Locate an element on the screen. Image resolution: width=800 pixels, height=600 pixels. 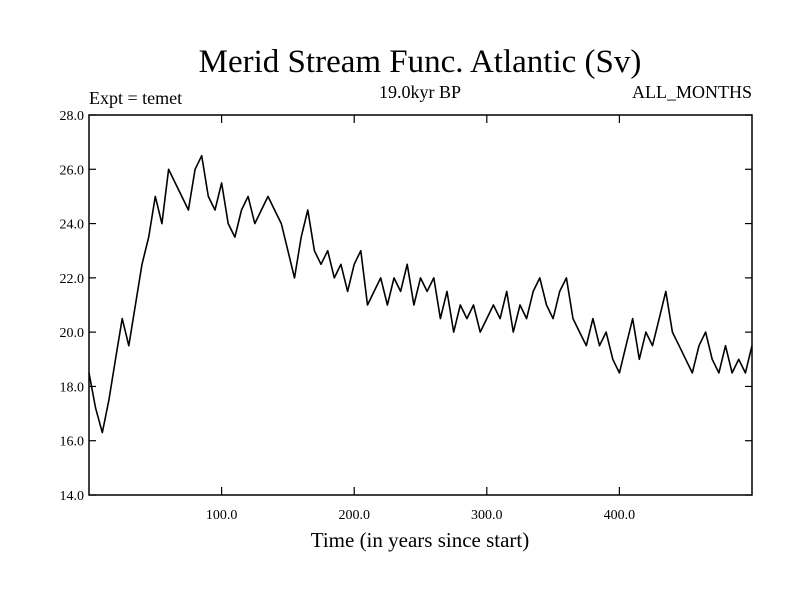
y-tick-label: 18.0 is located at coordinates (72, 387).